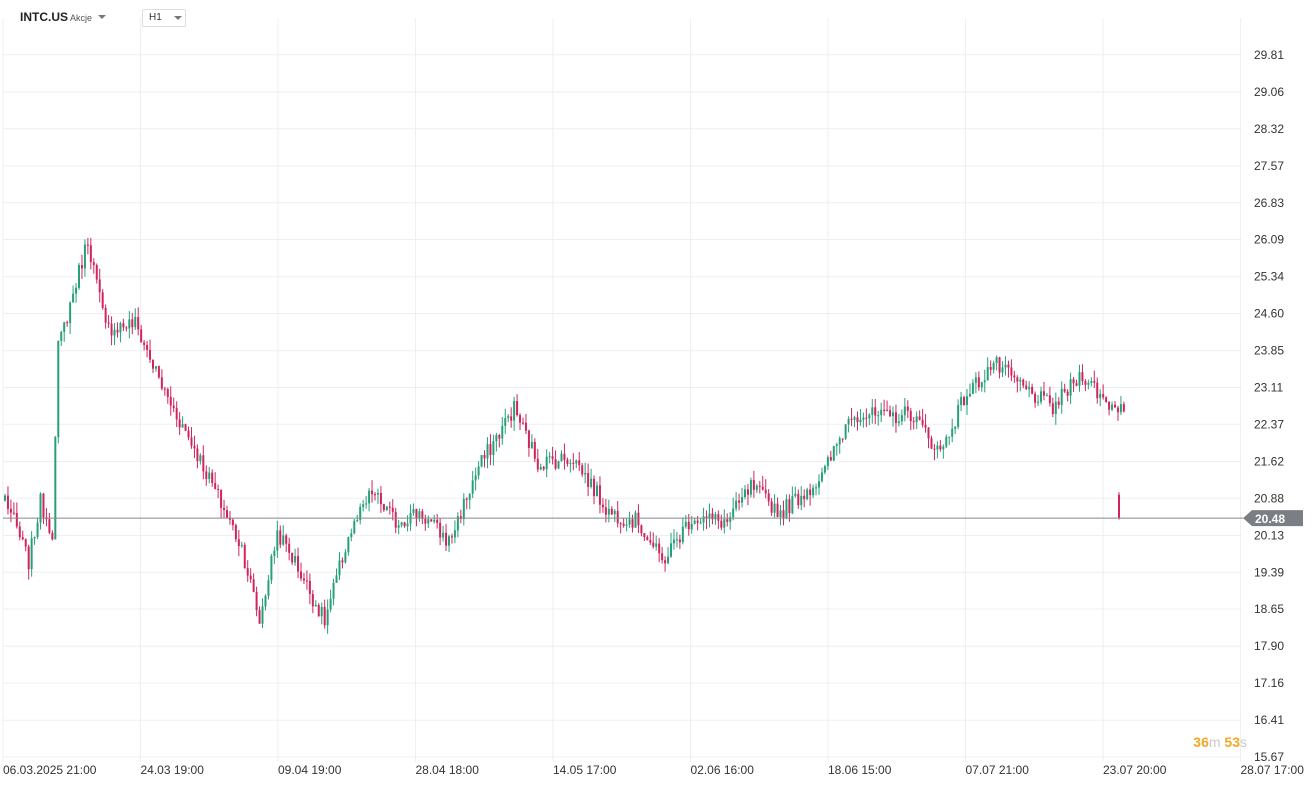 The width and height of the screenshot is (1315, 787). Describe the element at coordinates (1119, 506) in the screenshot. I see `current-candle-body` at that location.